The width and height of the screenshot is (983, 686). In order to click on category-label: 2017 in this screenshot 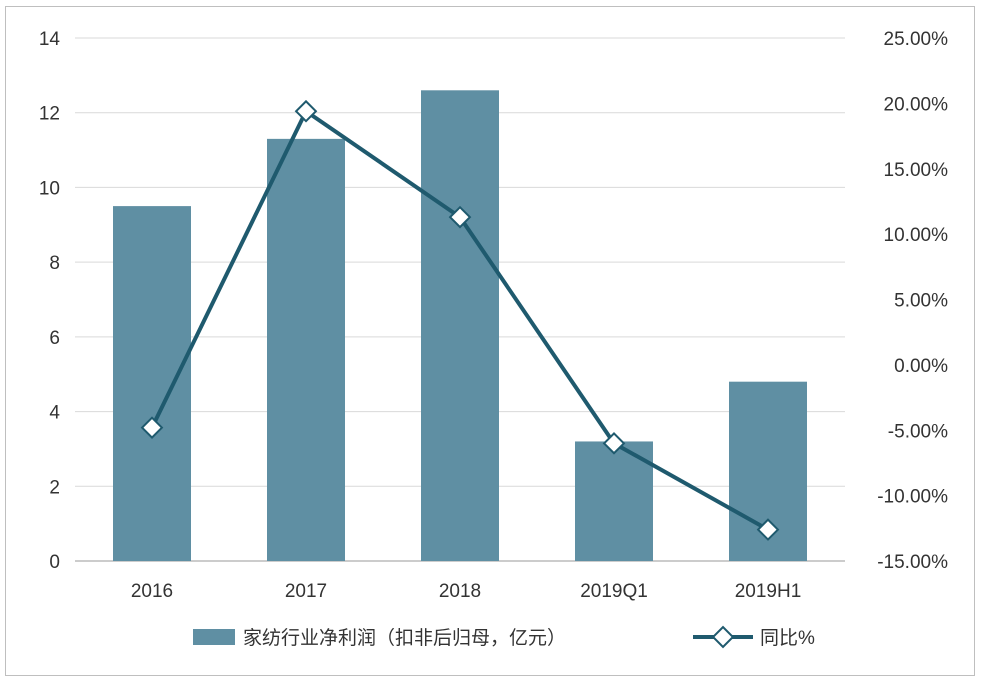, I will do `click(306, 591)`.